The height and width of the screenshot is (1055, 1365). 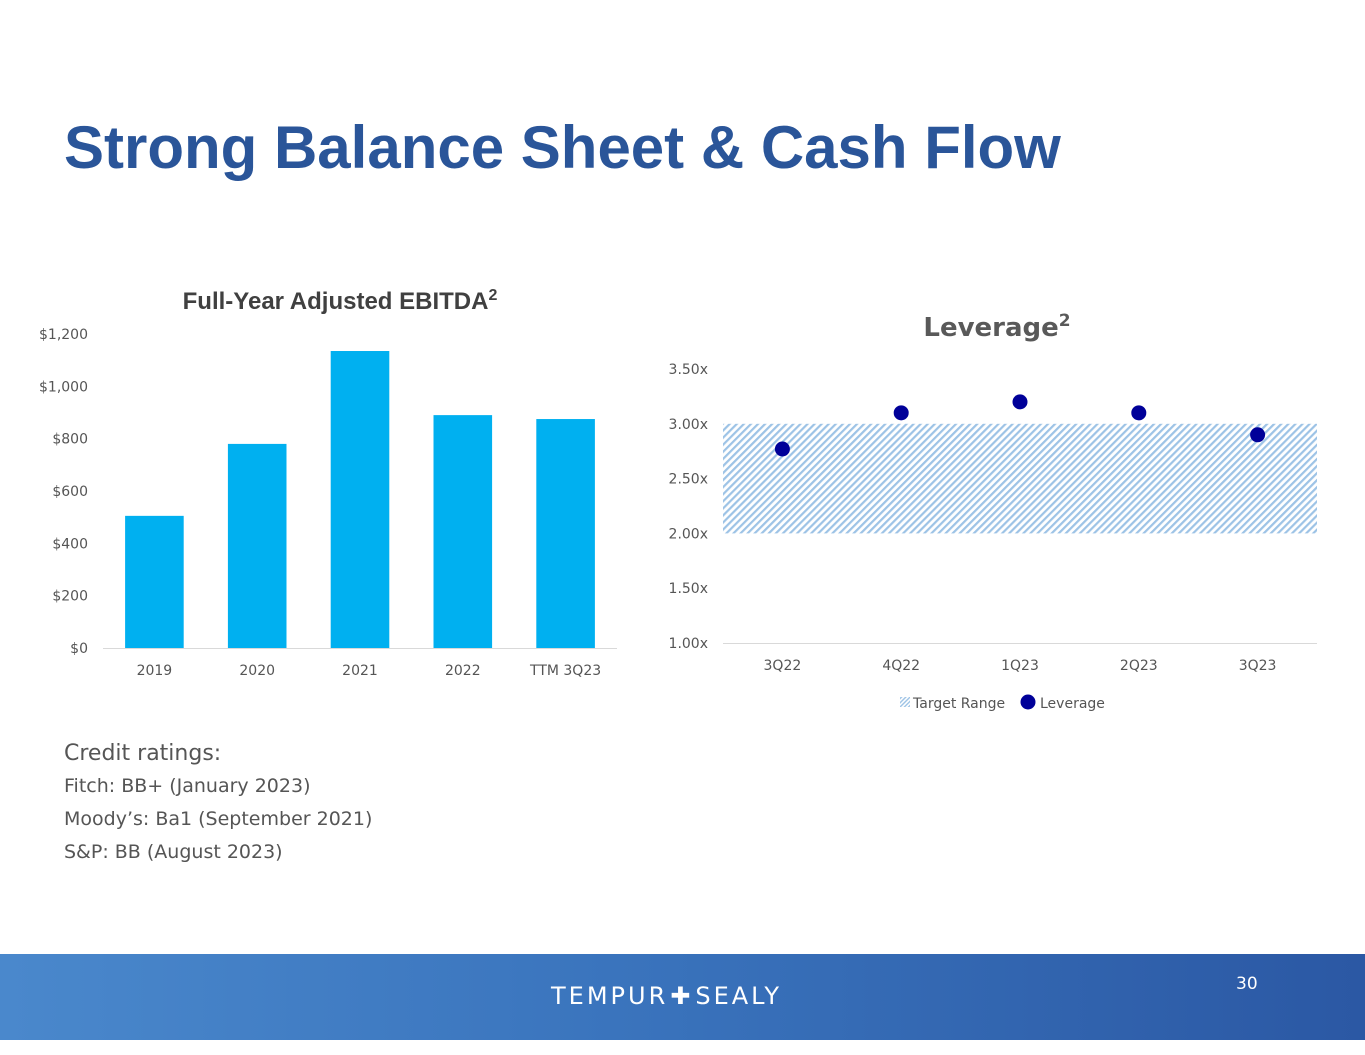 I want to click on ebitda-x-tick-label: 2019, so click(x=155, y=671).